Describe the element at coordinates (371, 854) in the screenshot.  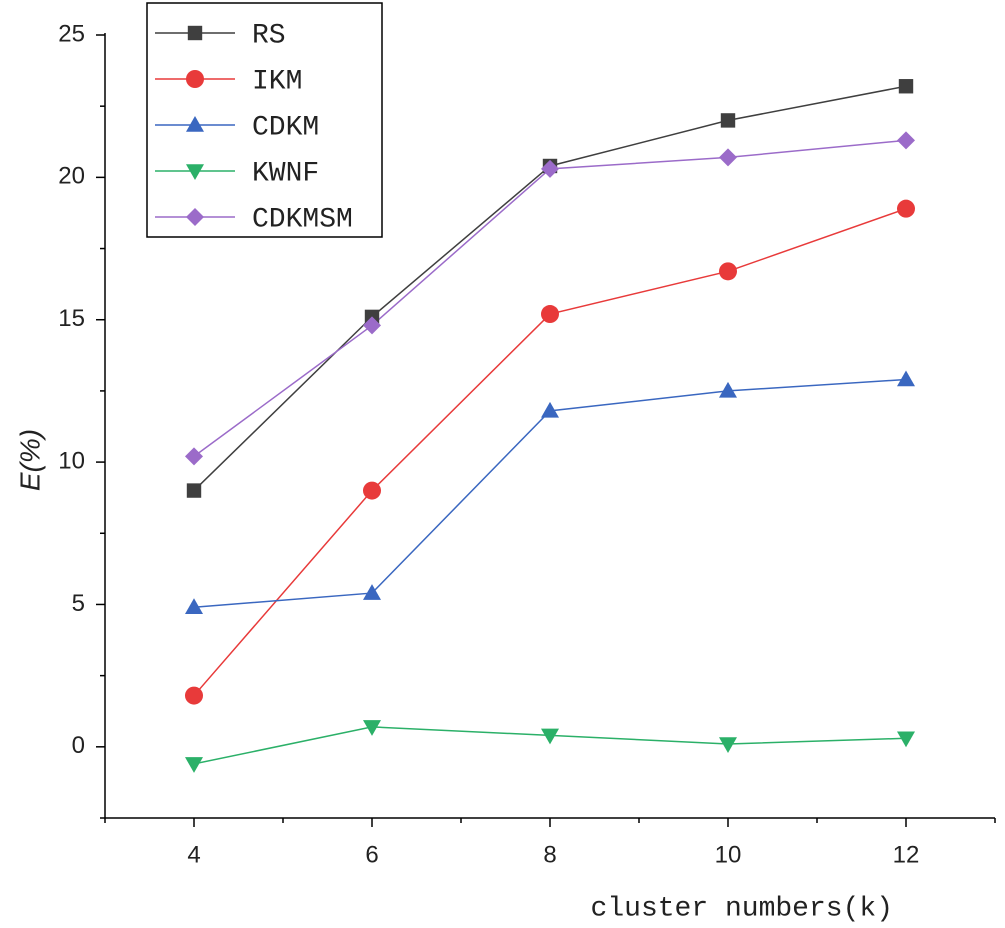
I see `x-tick-label: 6` at that location.